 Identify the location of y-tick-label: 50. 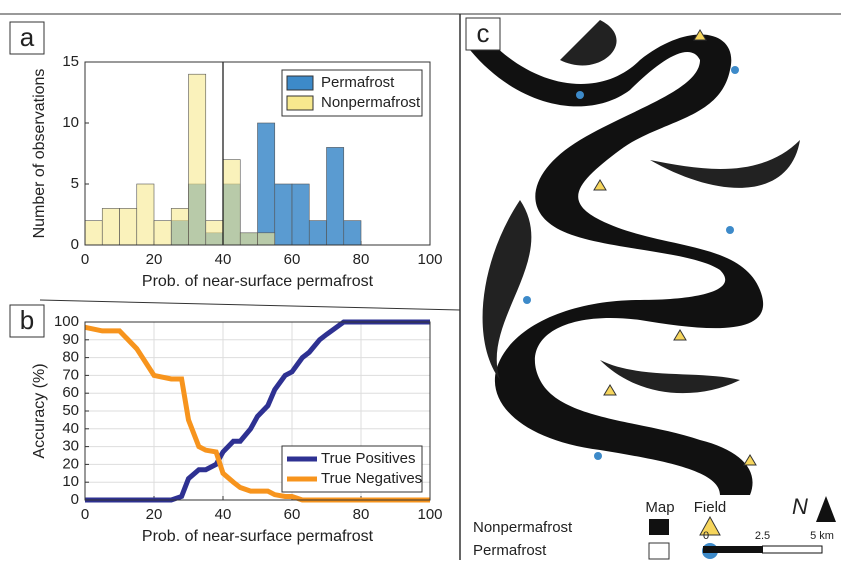
(70, 410).